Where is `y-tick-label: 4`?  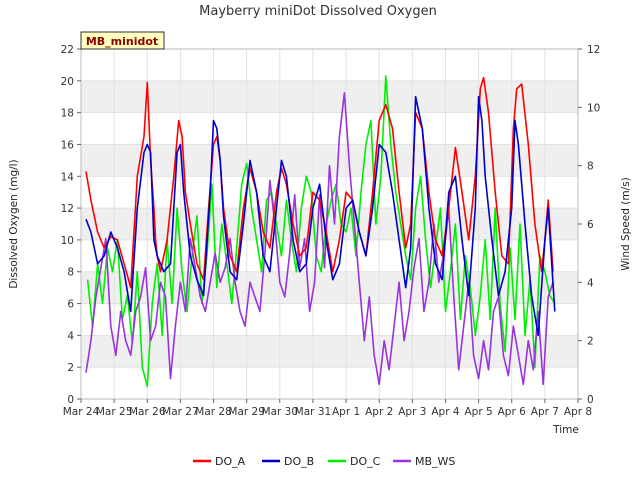
y-tick-label: 4 is located at coordinates (70, 336).